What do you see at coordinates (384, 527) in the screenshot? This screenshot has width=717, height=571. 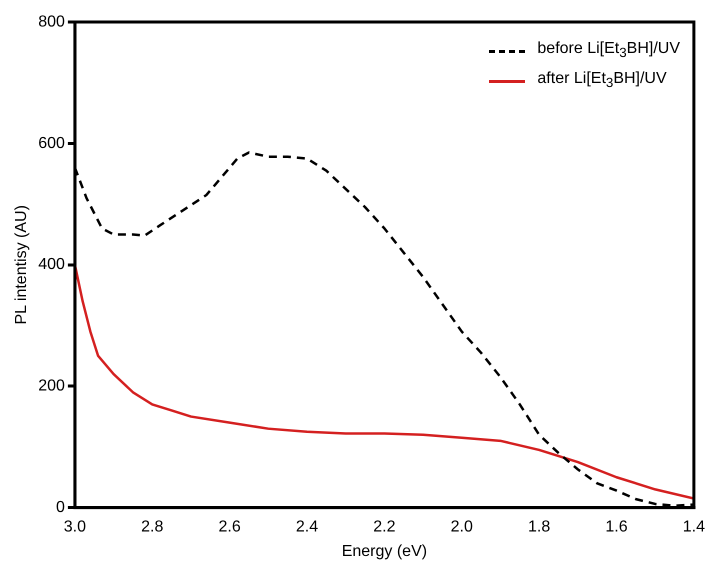 I see `x-tick-label: 2.2` at bounding box center [384, 527].